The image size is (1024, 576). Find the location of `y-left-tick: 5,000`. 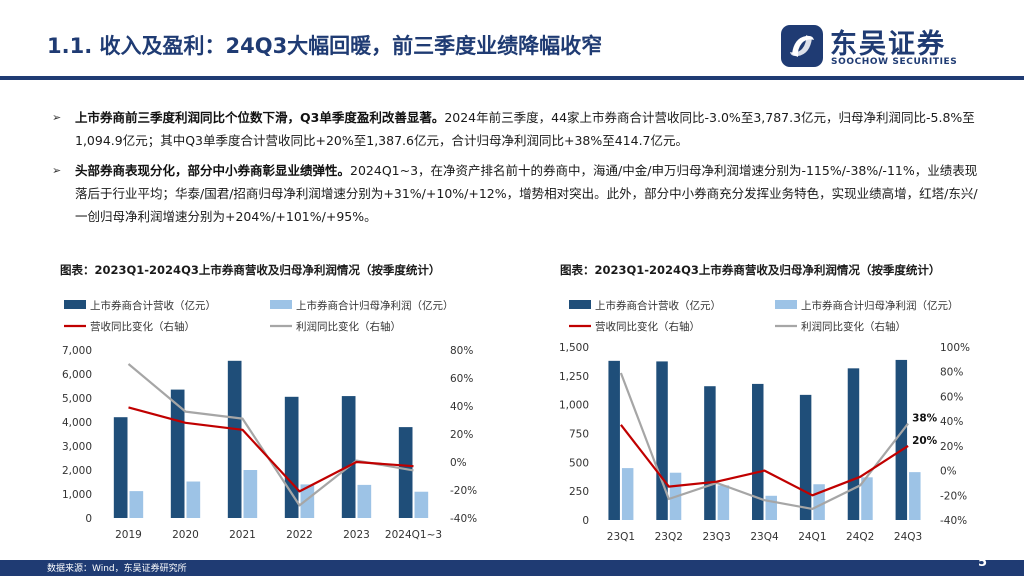

y-left-tick: 5,000 is located at coordinates (77, 399).